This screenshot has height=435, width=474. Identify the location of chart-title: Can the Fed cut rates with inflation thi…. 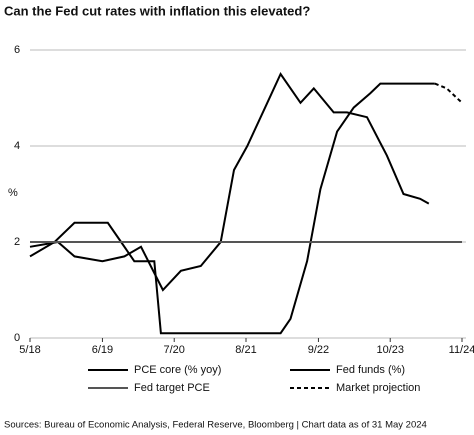
(157, 10).